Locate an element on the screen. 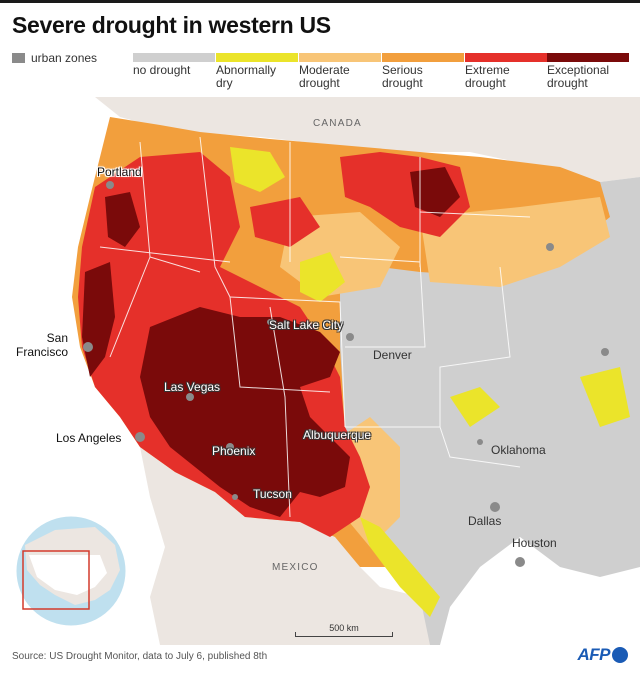  city-label-denver: Denver is located at coordinates (392, 355).